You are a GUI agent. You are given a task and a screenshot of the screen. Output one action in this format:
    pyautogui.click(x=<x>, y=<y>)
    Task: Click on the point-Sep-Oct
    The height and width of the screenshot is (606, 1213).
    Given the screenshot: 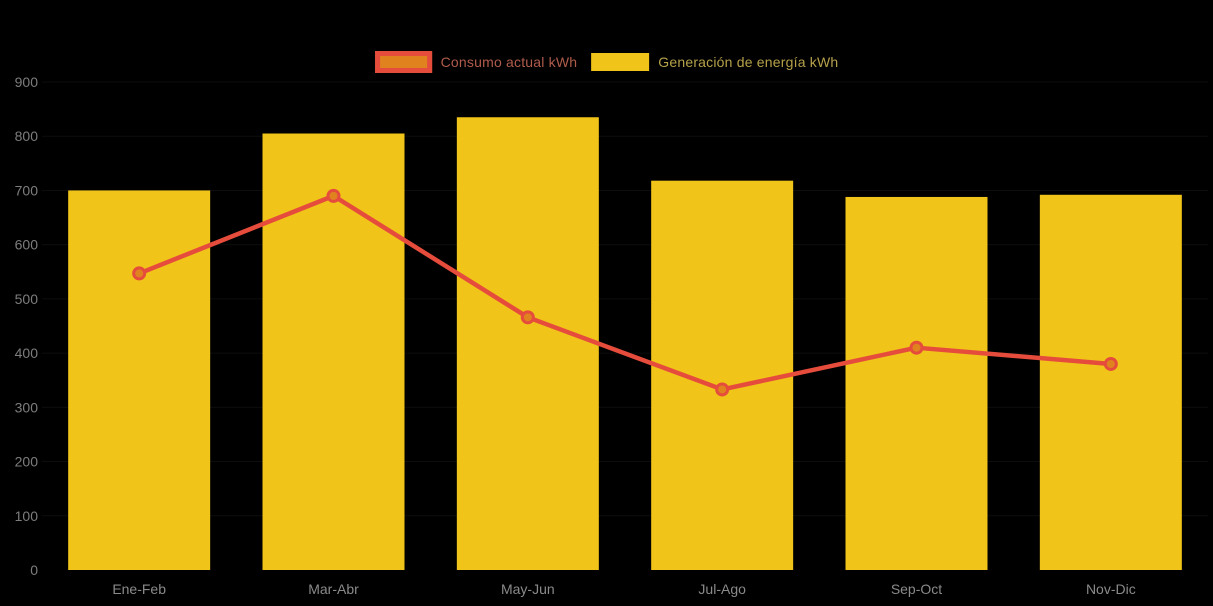 What is the action you would take?
    pyautogui.click(x=916, y=347)
    